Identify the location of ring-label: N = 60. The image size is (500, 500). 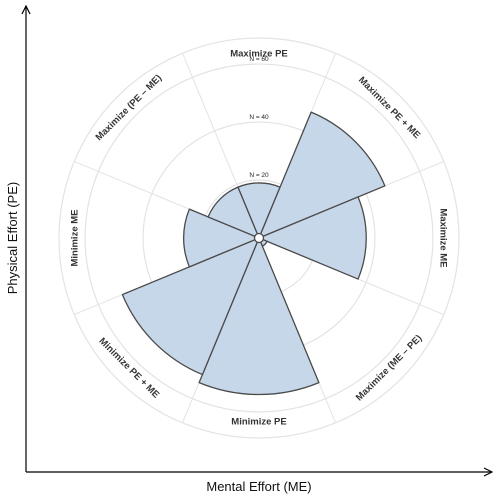
(259, 59).